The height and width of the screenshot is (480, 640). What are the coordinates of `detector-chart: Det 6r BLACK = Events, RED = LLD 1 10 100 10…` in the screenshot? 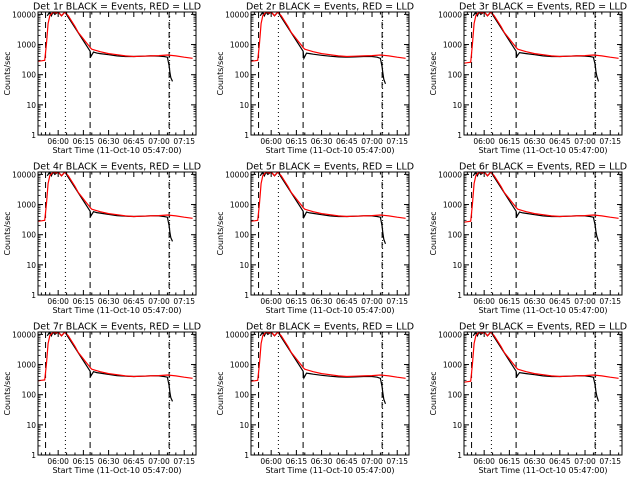 It's located at (528, 239).